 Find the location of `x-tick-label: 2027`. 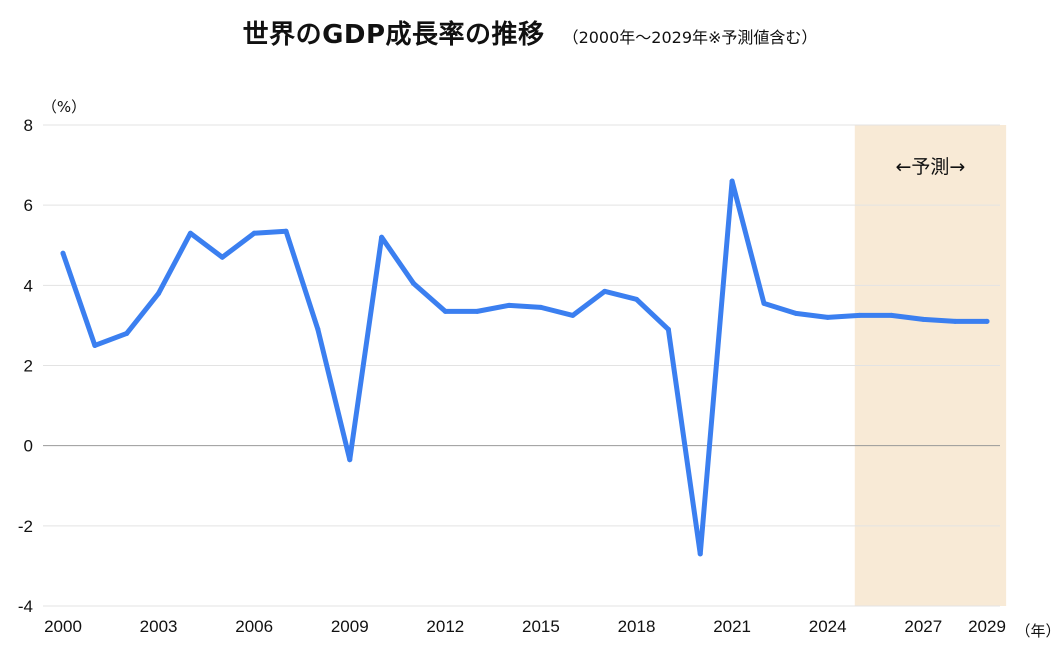

x-tick-label: 2027 is located at coordinates (923, 626).